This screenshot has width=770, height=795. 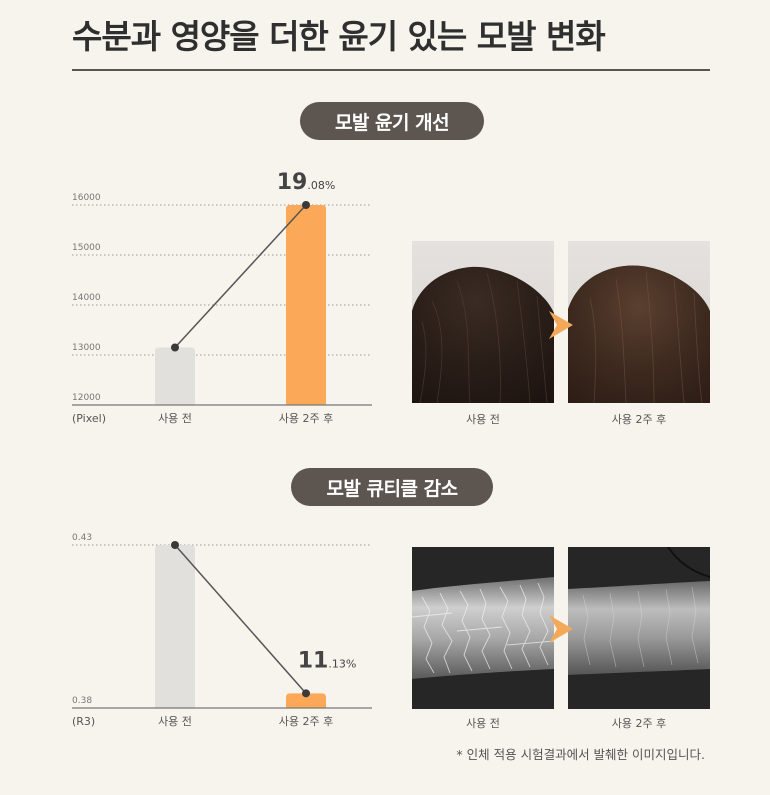 What do you see at coordinates (639, 322) in the screenshot?
I see `hair-after-photo` at bounding box center [639, 322].